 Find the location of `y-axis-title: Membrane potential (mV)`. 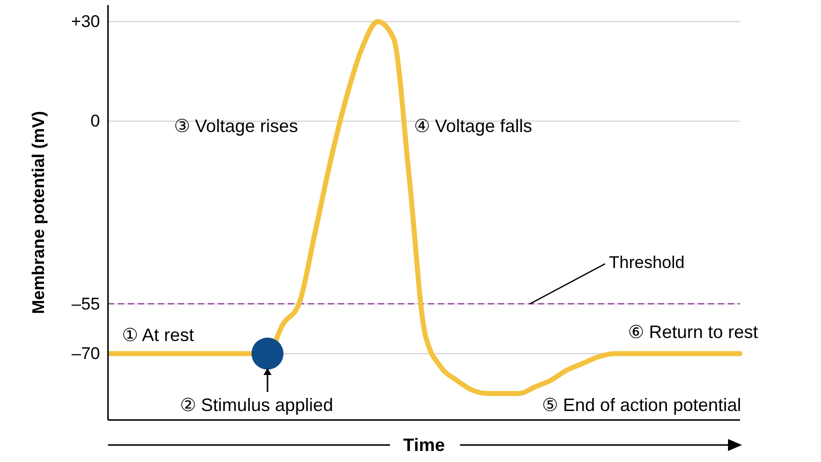

y-axis-title: Membrane potential (mV) is located at coordinates (38, 212).